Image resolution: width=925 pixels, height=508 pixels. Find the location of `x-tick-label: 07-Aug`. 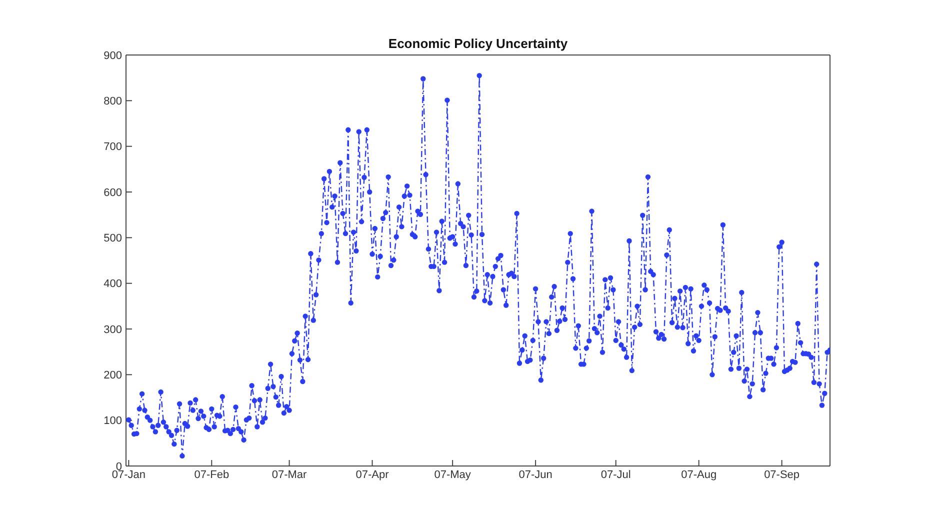

x-tick-label: 07-Aug is located at coordinates (699, 474).